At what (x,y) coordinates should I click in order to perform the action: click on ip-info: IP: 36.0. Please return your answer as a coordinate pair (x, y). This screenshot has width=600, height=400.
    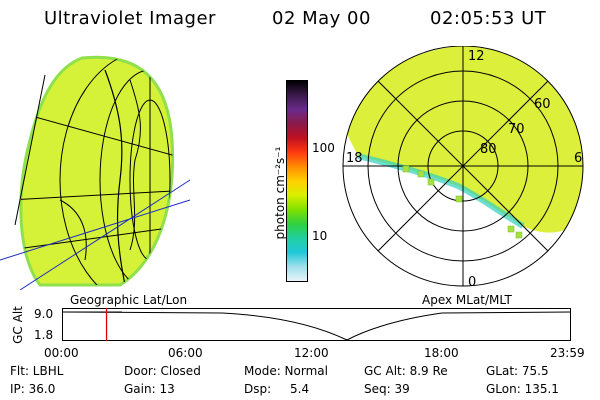
    Looking at the image, I should click on (33, 389).